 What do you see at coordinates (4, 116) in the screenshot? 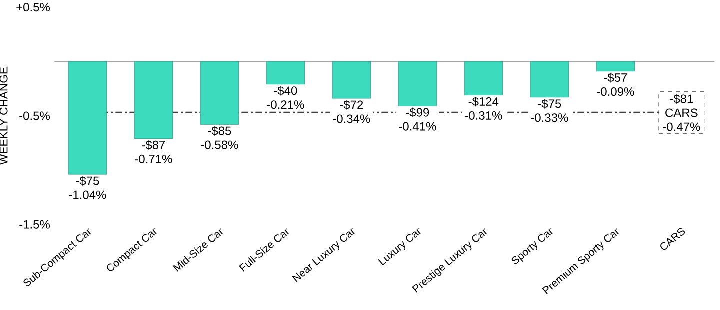
I see `y-axis-title: WEEKLY CHANGE` at bounding box center [4, 116].